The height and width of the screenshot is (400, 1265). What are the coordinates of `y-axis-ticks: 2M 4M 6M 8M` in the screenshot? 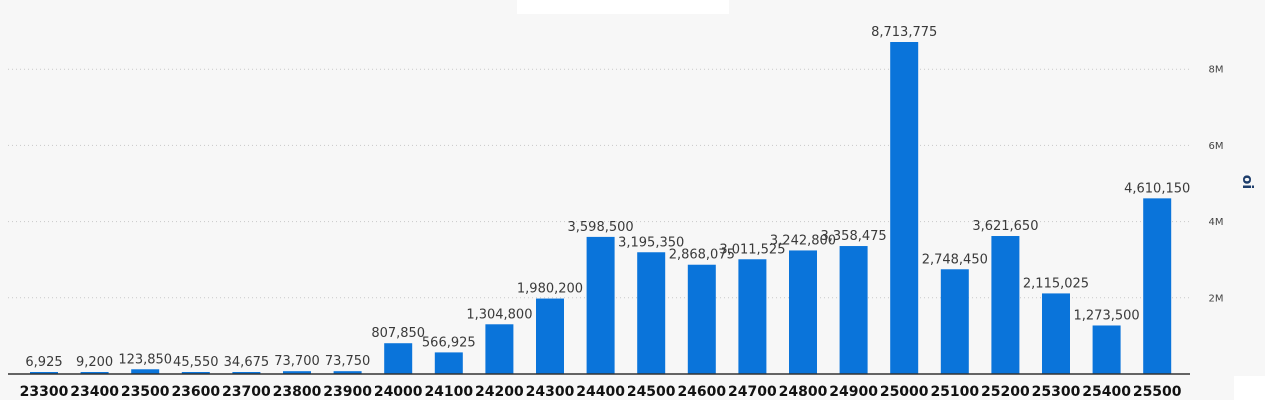 It's located at (1216, 185).